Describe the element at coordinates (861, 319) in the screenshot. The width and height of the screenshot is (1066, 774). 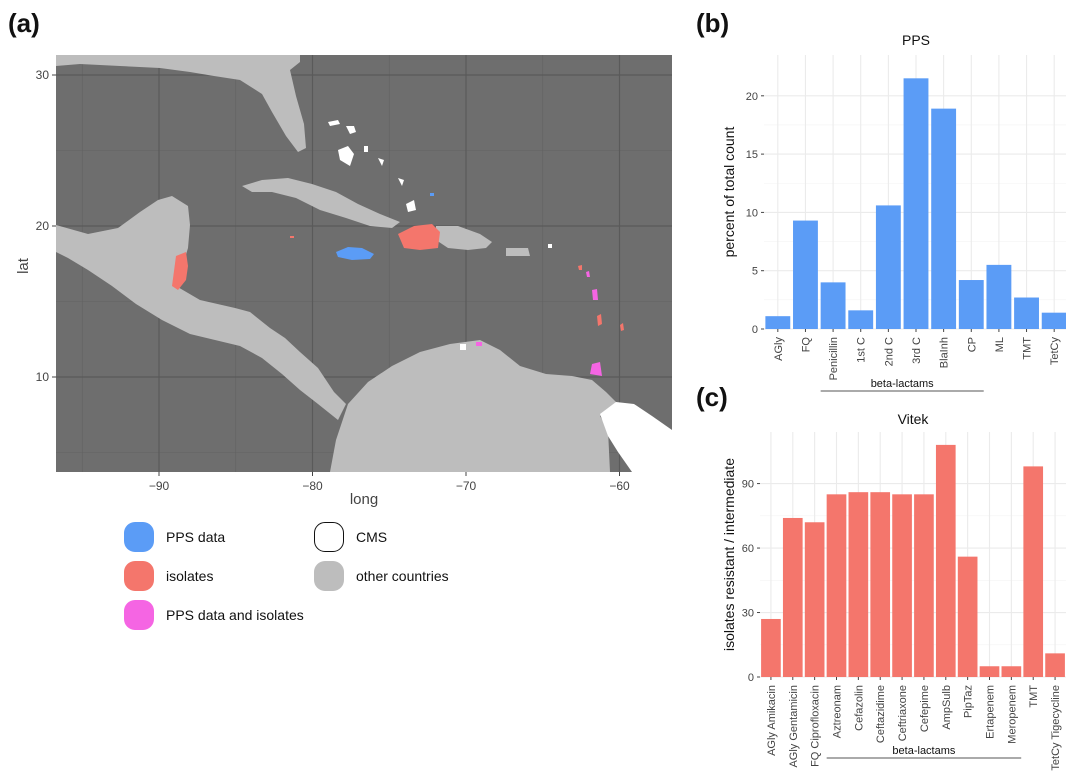
I see `bar-1st-c` at that location.